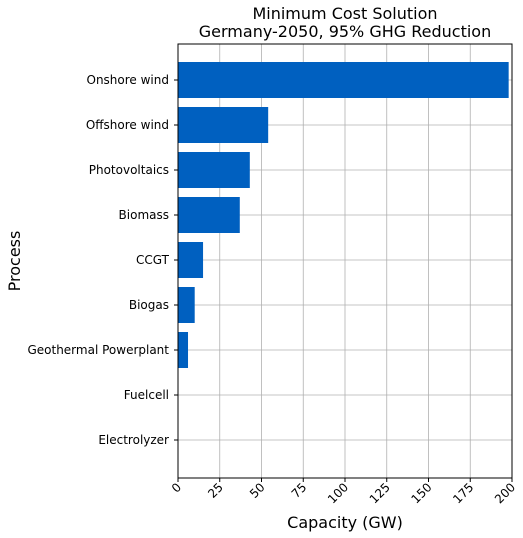  I want to click on y-tick-label: CCGT, so click(153, 260).